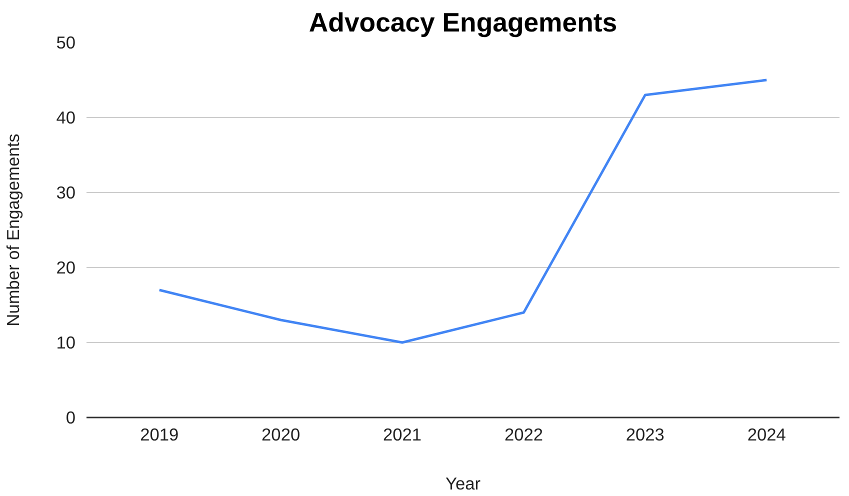 The image size is (849, 496). What do you see at coordinates (645, 434) in the screenshot?
I see `x-tick-label: 2023` at bounding box center [645, 434].